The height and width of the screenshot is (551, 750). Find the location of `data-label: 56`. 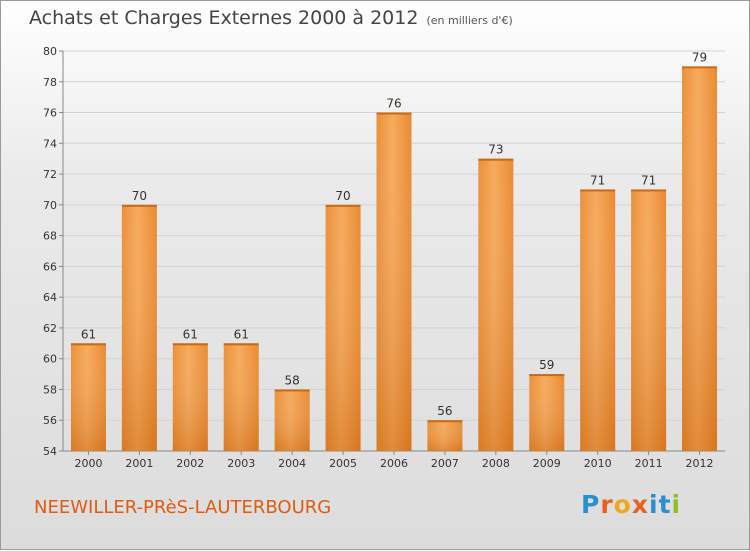

data-label: 56 is located at coordinates (444, 411).